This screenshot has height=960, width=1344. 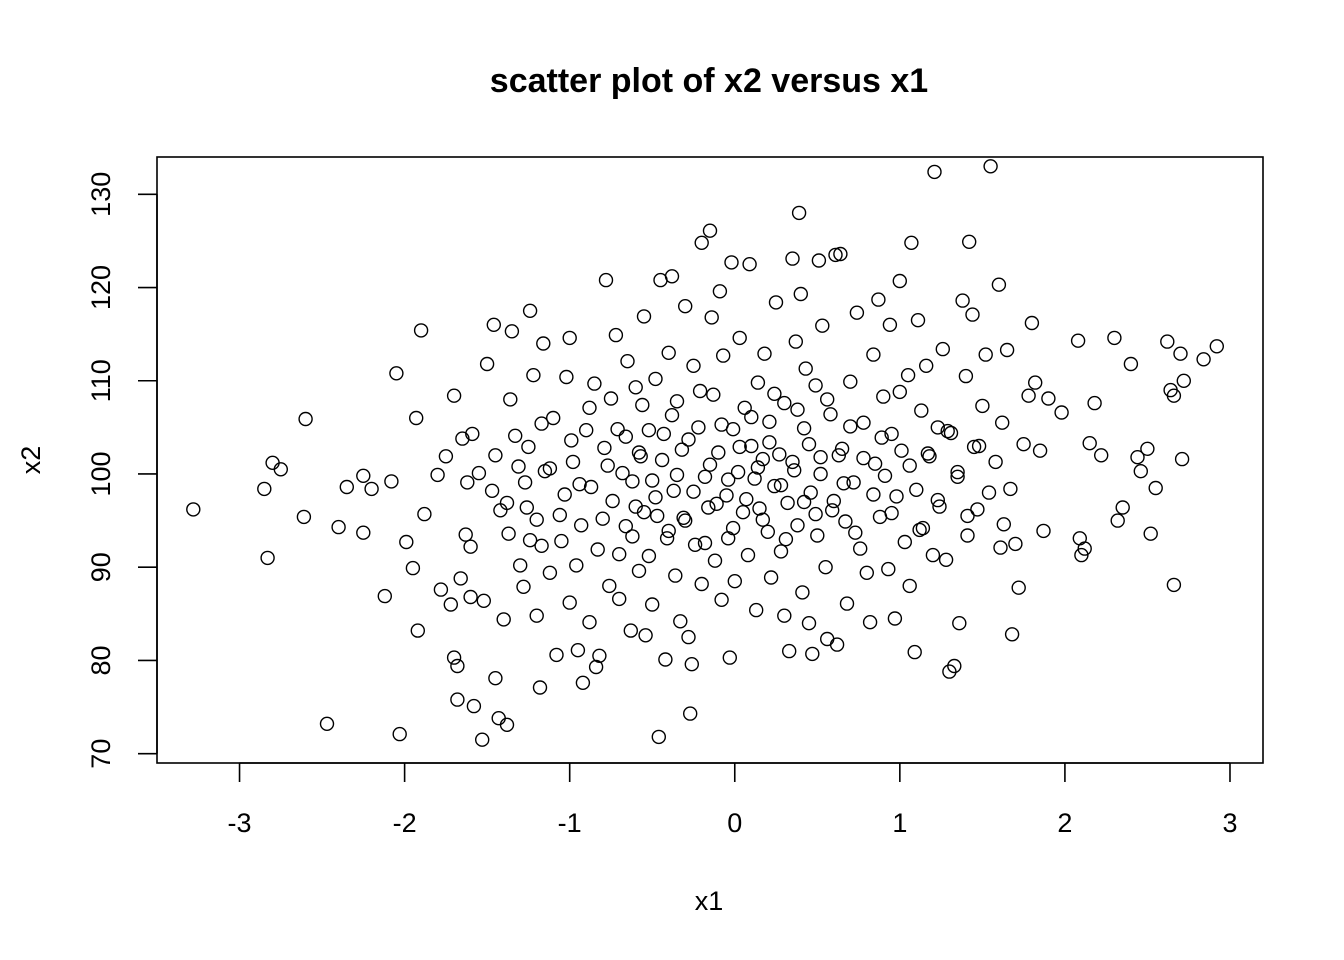 What do you see at coordinates (709, 901) in the screenshot?
I see `x-axis-label: x1` at bounding box center [709, 901].